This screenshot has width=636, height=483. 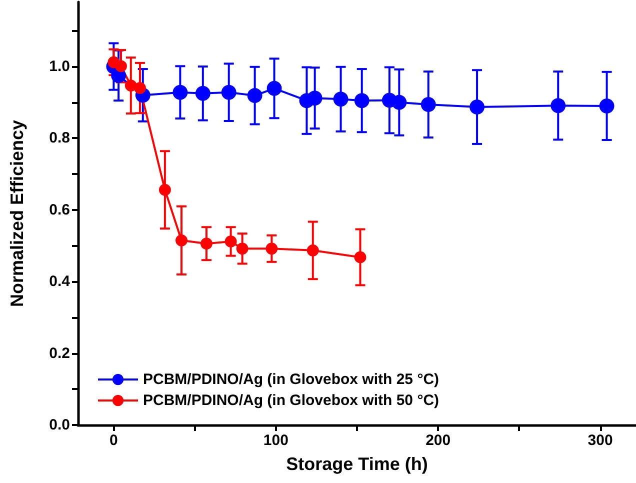 I want to click on legend-label: PCBM/PDINO/Ag (in Glovebox with 25 °C), so click(x=291, y=379).